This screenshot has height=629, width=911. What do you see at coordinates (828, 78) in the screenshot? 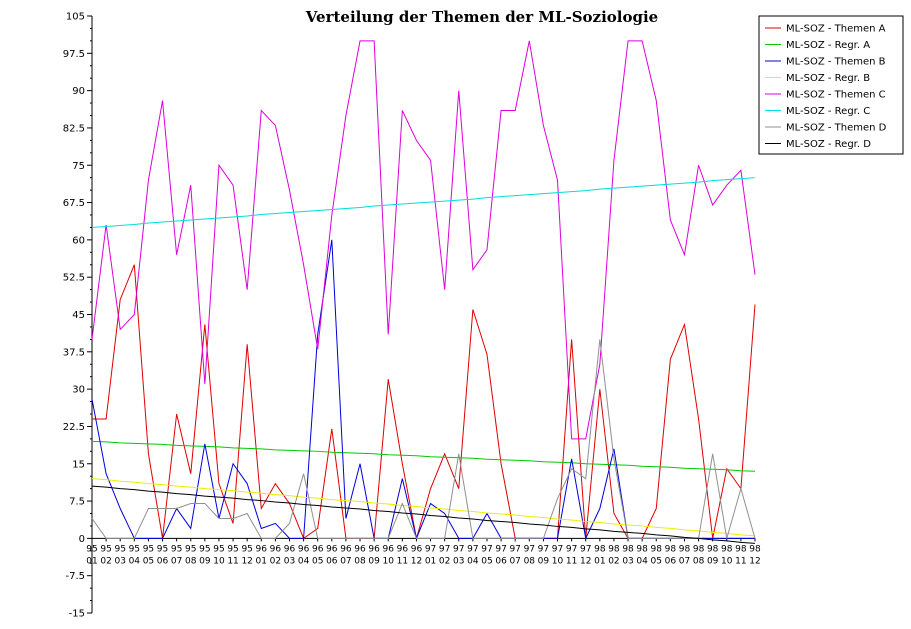
I see `legend-label: ML-SOZ - Regr. B` at bounding box center [828, 78].